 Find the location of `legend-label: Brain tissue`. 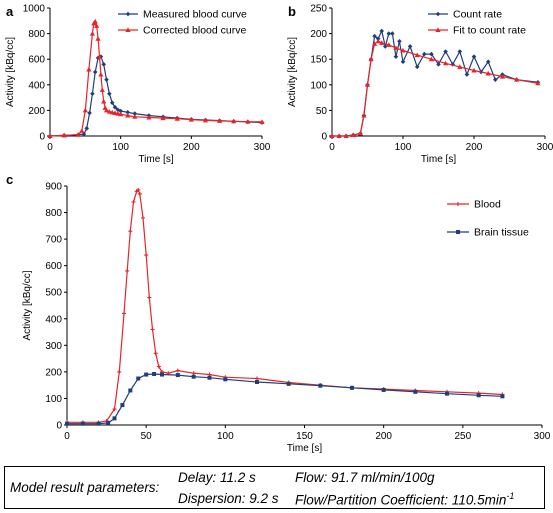

legend-label: Brain tissue is located at coordinates (501, 233).